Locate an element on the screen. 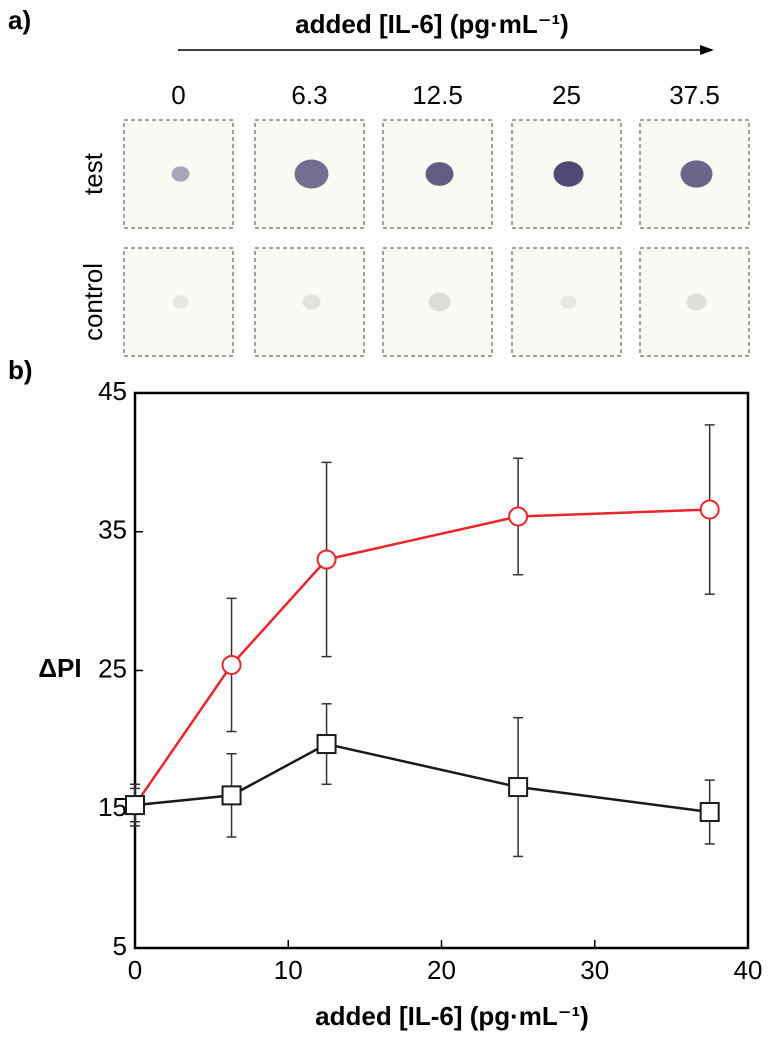 This screenshot has height=1038, width=772. y-tick-label: 5 is located at coordinates (120, 946).